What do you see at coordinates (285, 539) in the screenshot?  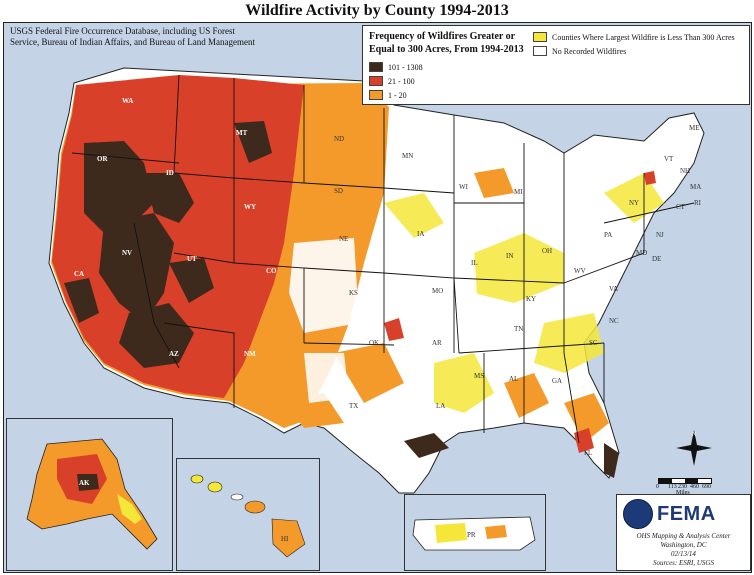 I see `state-label-hi: HI` at bounding box center [285, 539].